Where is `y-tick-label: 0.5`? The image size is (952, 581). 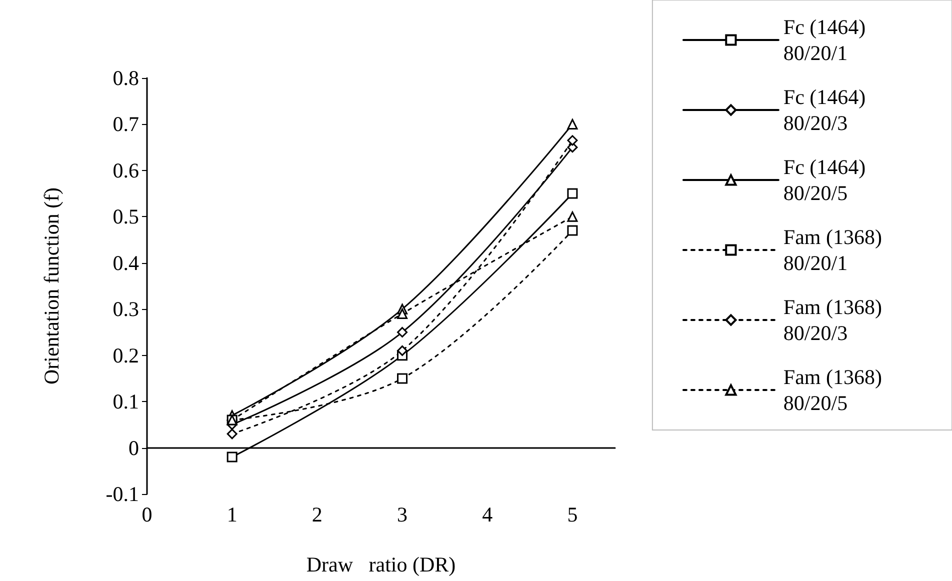
y-tick-label: 0.5 is located at coordinates (125, 216).